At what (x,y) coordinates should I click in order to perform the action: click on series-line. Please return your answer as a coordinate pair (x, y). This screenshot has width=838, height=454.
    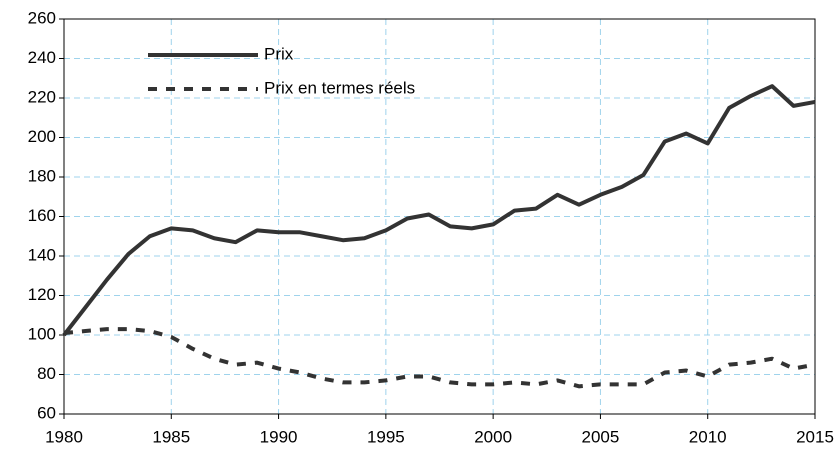
    Looking at the image, I should click on (439, 358).